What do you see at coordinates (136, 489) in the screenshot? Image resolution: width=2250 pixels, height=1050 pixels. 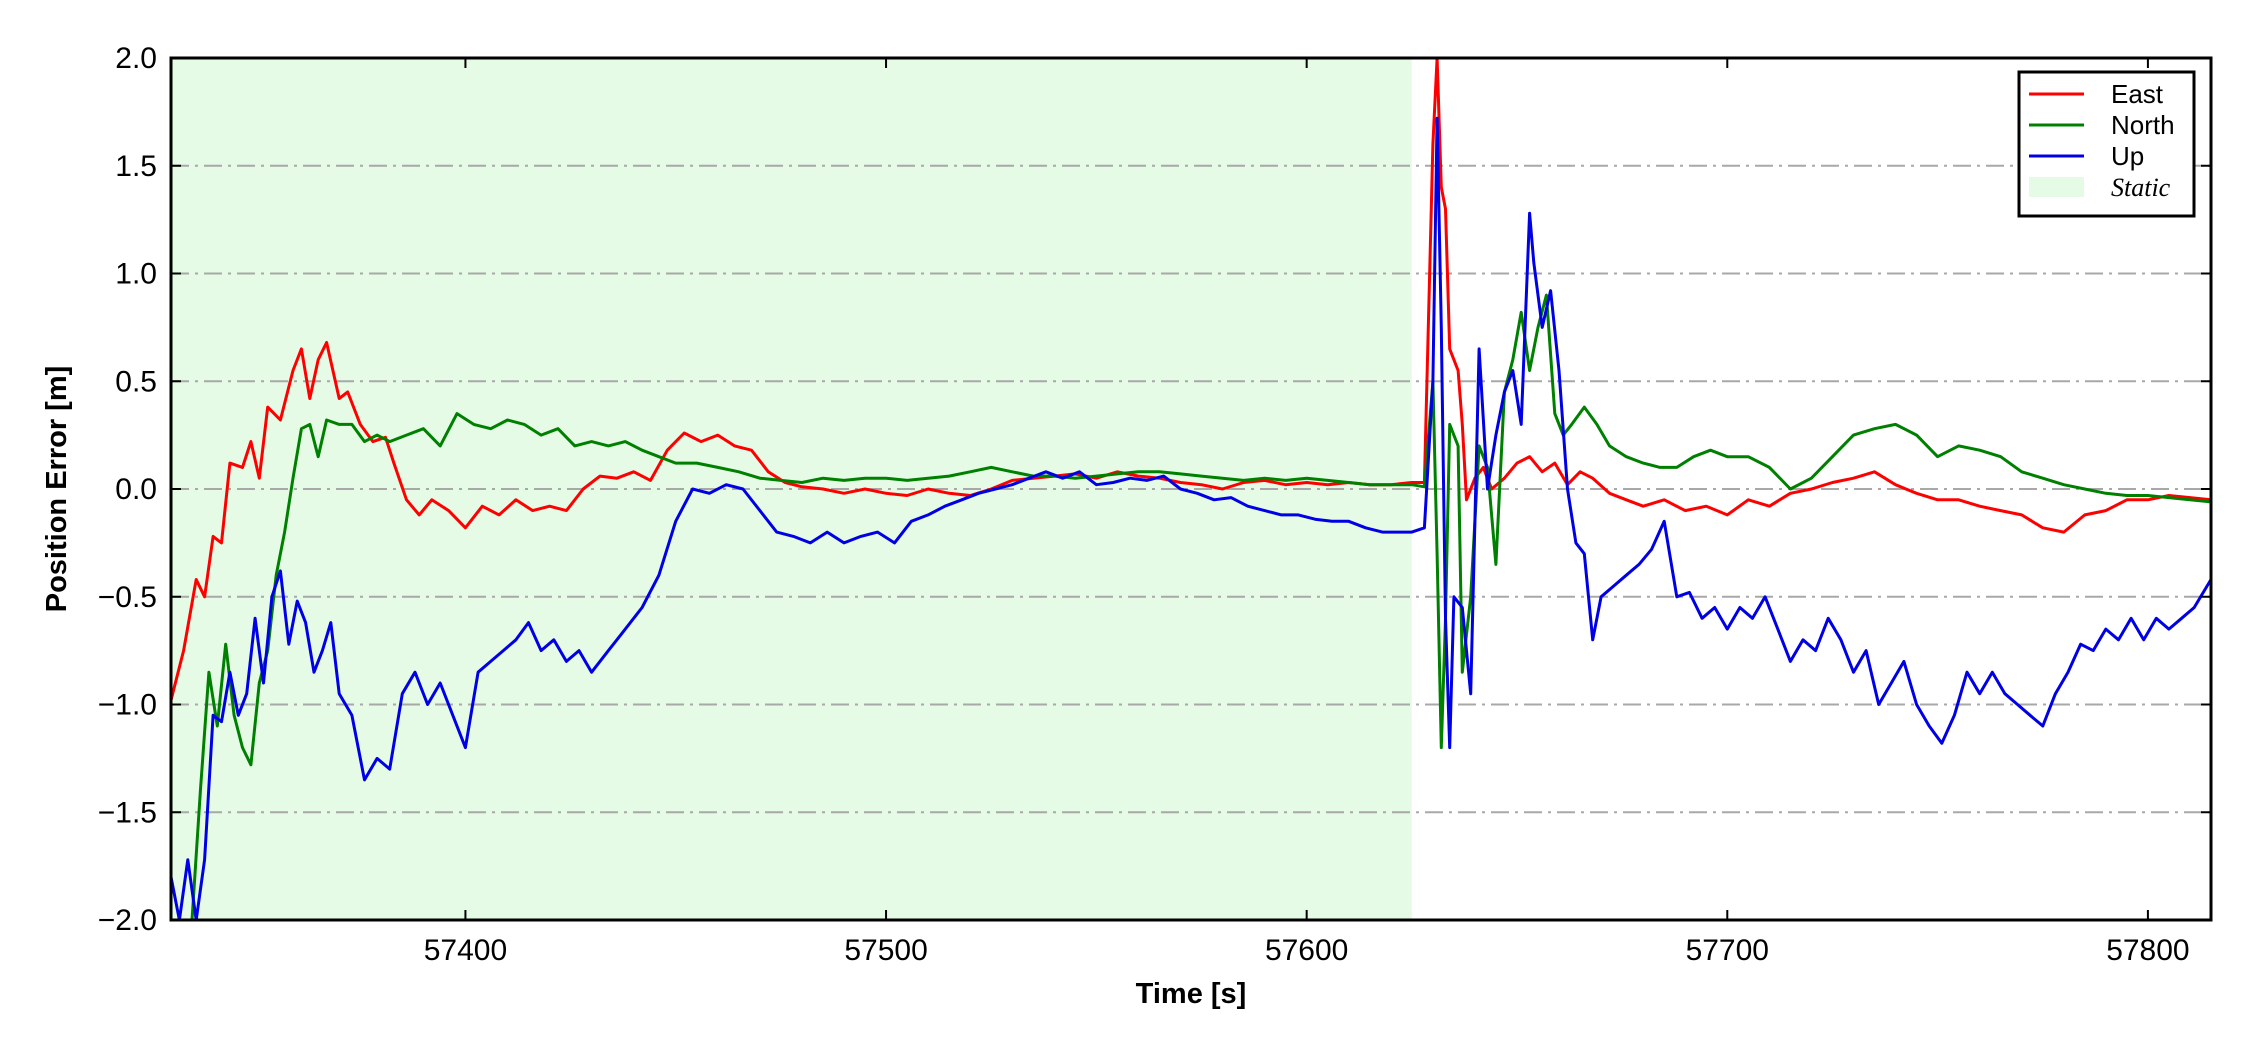 I see `y-tick-label: 0.0` at bounding box center [136, 489].